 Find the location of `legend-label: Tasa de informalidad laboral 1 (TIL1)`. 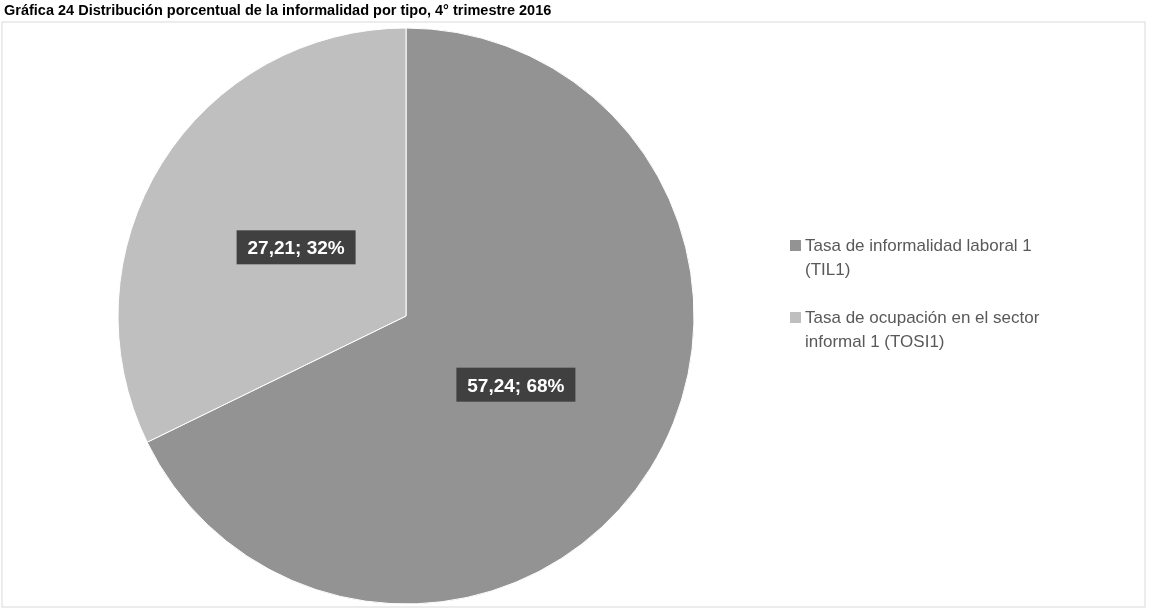

legend-label: Tasa de informalidad laboral 1 (TIL1) is located at coordinates (918, 257).